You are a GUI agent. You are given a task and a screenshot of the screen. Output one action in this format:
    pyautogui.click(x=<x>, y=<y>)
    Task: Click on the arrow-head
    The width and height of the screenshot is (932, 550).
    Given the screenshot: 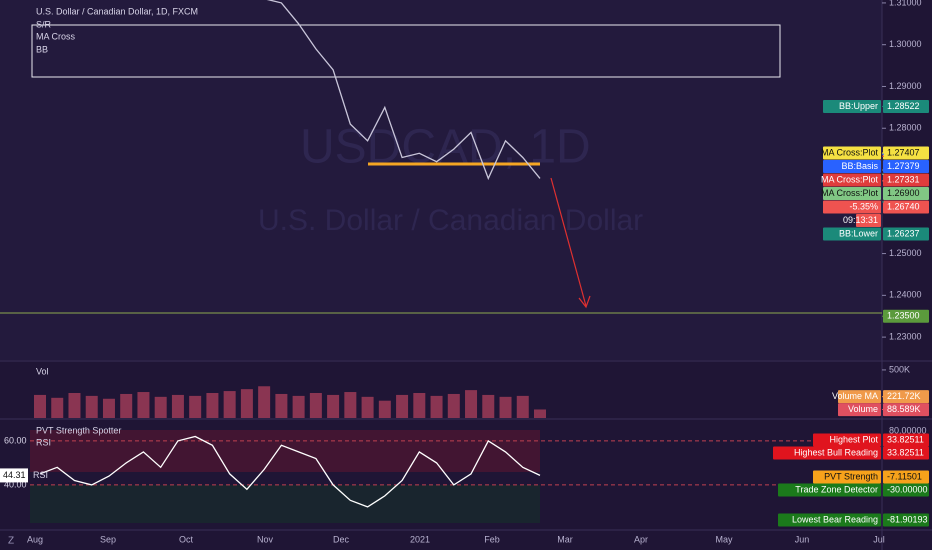 What is the action you would take?
    pyautogui.click(x=584, y=302)
    